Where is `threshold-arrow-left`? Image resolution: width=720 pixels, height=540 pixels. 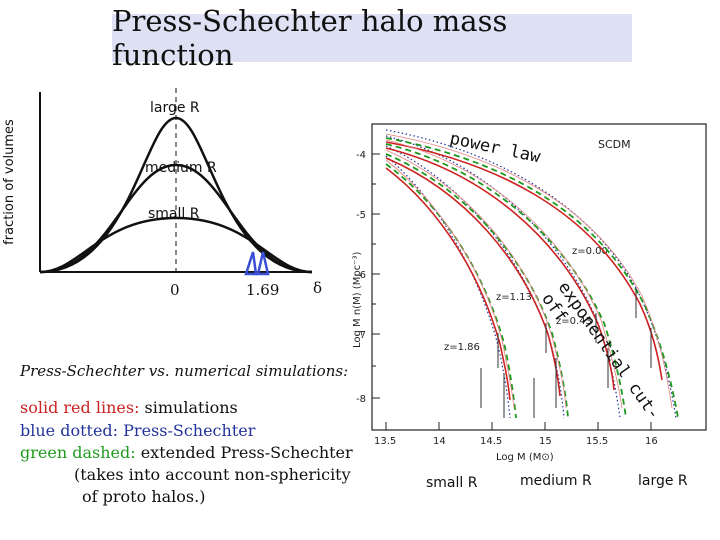 threshold-arrow-left is located at coordinates (251, 263).